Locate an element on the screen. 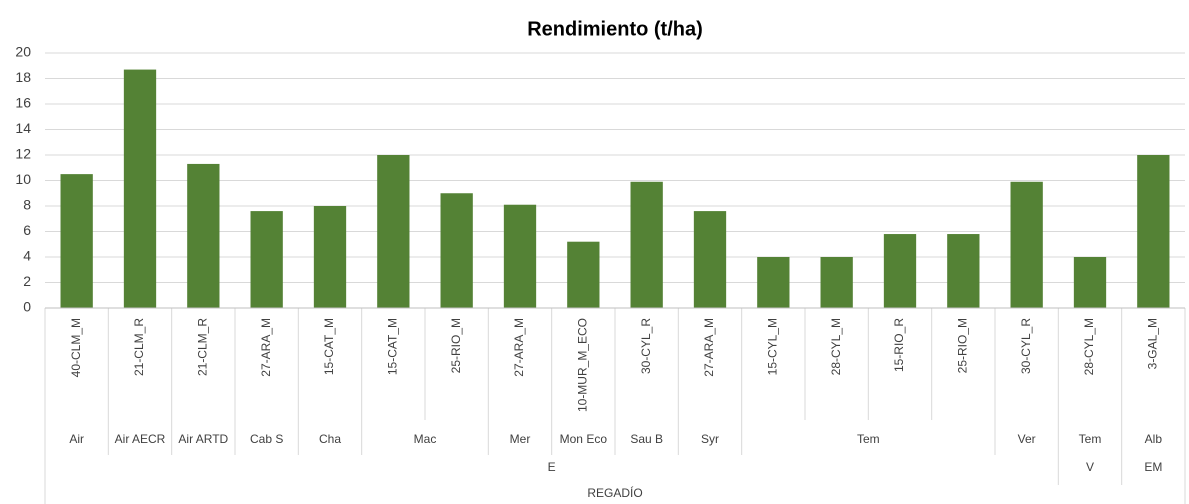 The height and width of the screenshot is (504, 1189). category-group-label: Mer is located at coordinates (520, 439).